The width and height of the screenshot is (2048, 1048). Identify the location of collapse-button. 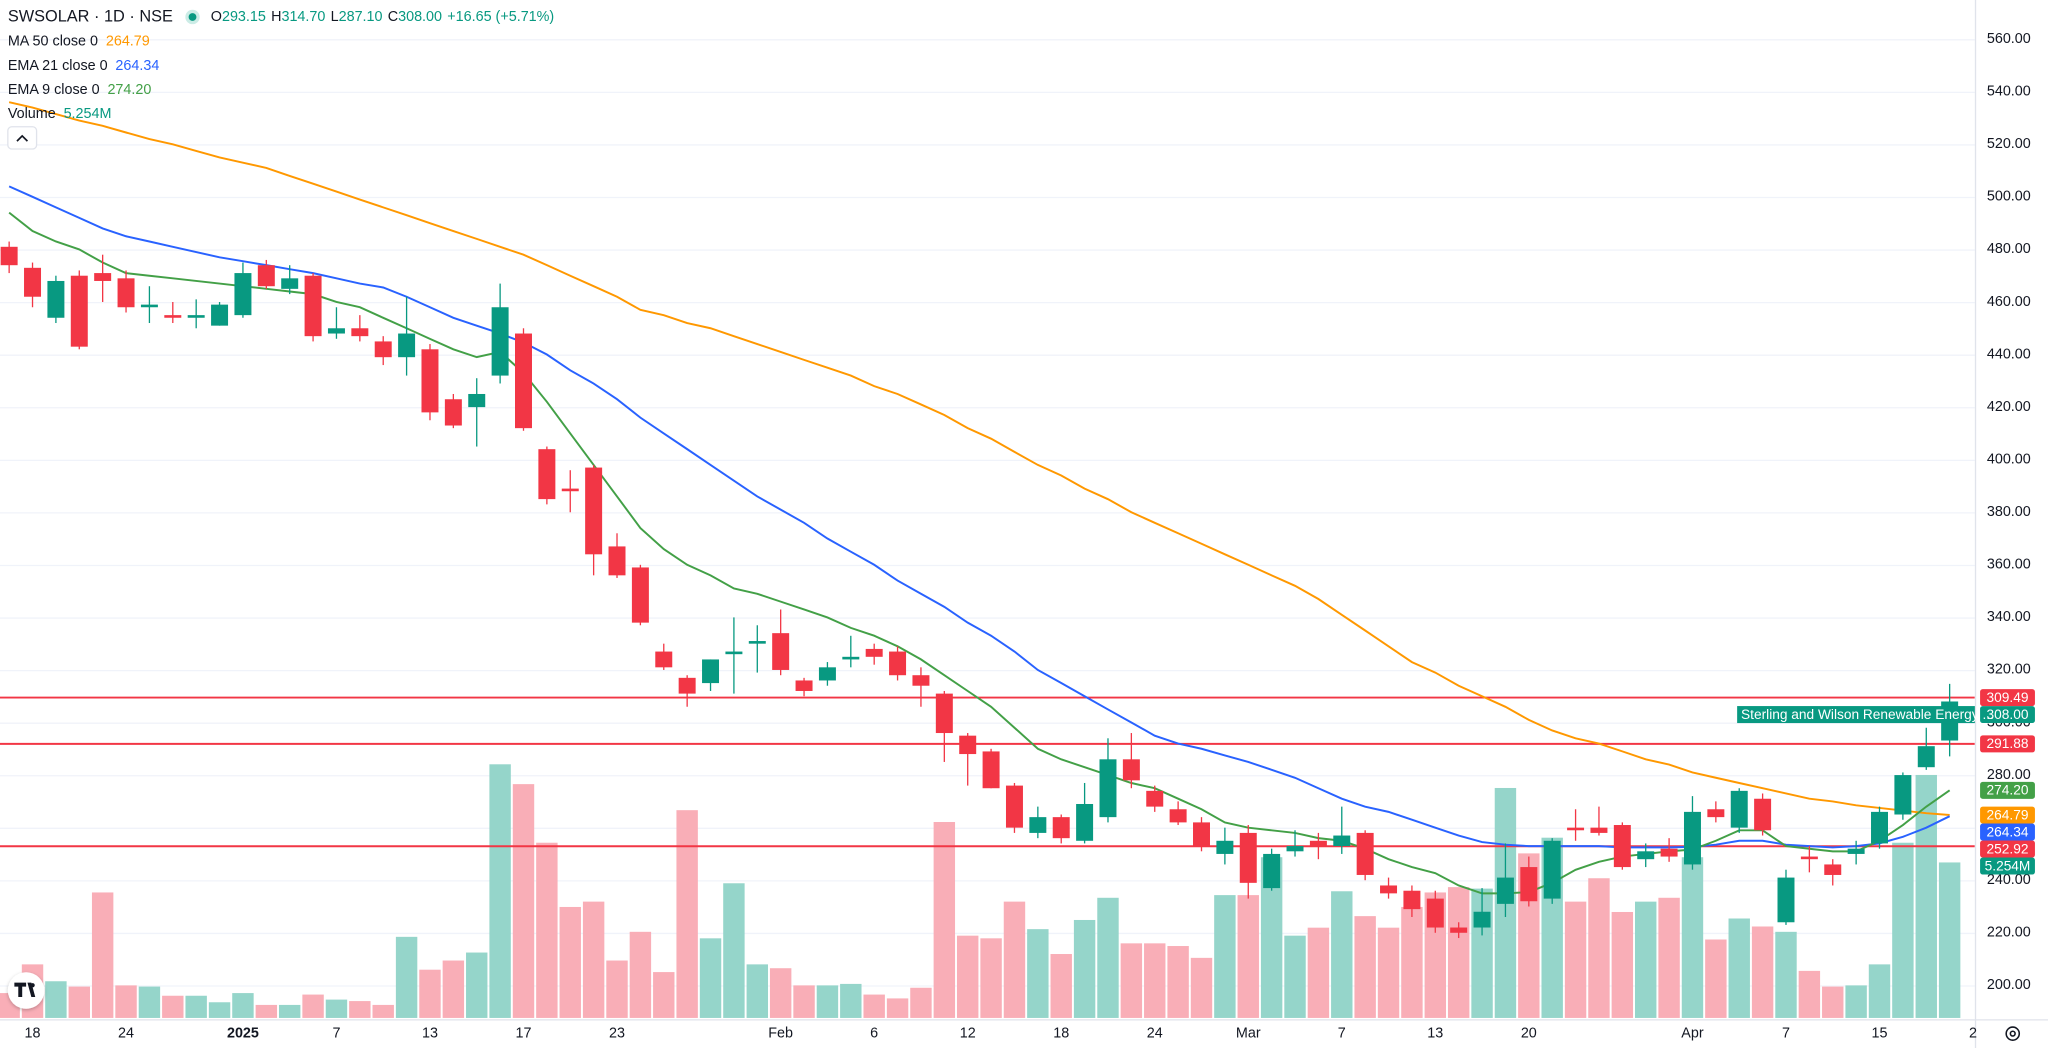
(22, 138).